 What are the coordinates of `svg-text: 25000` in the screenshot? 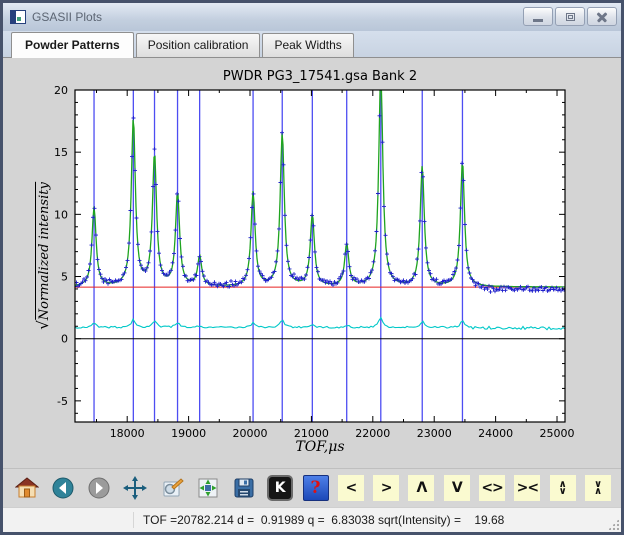 It's located at (557, 433).